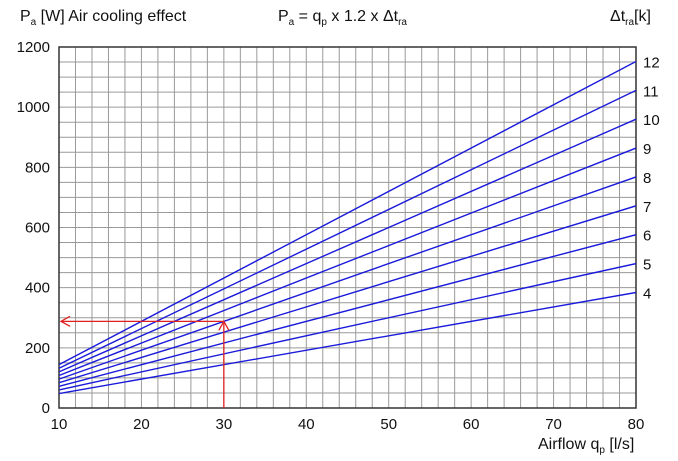 The height and width of the screenshot is (461, 678). What do you see at coordinates (471, 424) in the screenshot?
I see `x-tick-label: 60` at bounding box center [471, 424].